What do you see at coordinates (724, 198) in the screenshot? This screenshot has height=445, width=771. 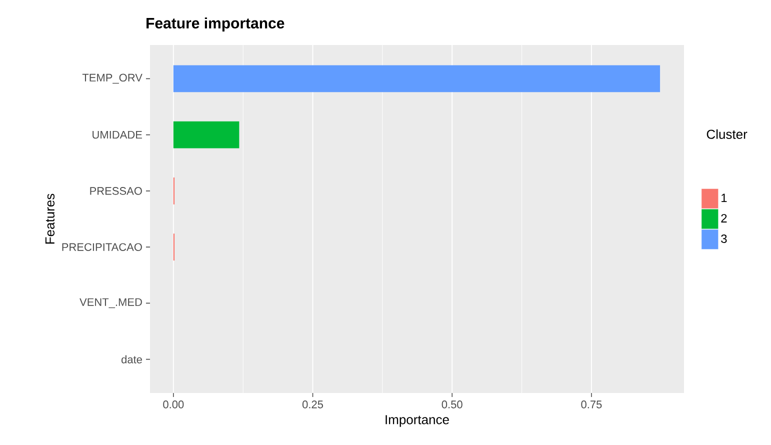 I see `legend-label: 1` at bounding box center [724, 198].